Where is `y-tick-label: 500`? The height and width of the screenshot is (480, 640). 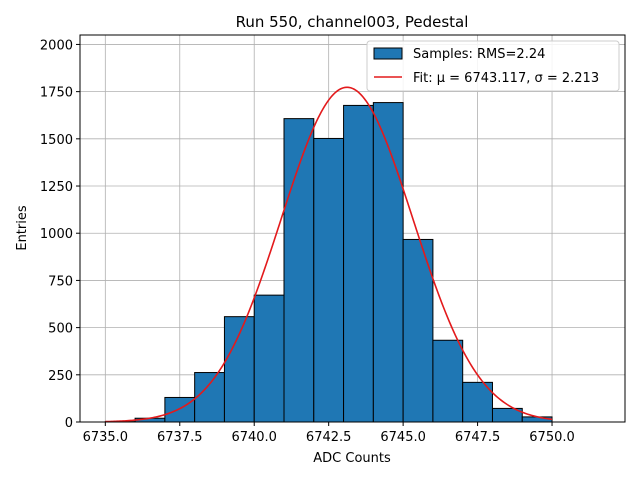 y-tick-label: 500 is located at coordinates (60, 329).